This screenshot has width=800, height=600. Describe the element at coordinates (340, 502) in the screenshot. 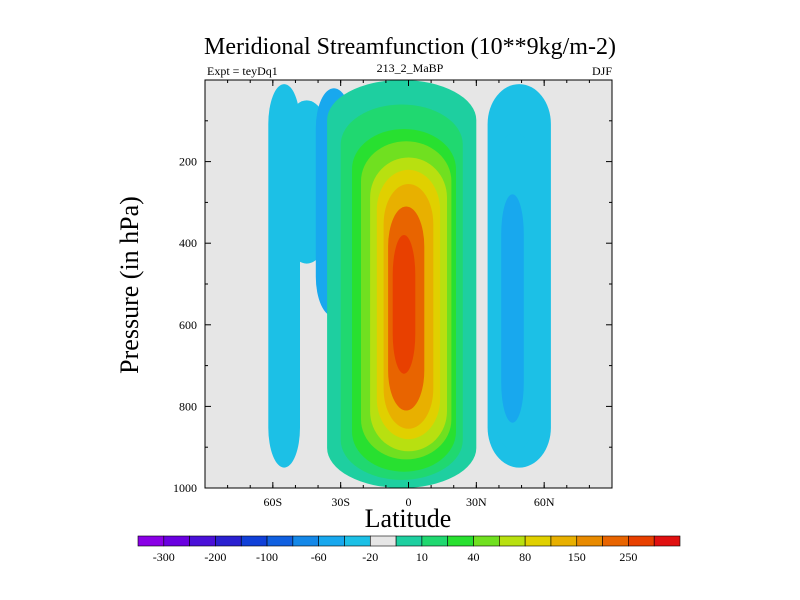

I see `x-tick-label: 30S` at that location.